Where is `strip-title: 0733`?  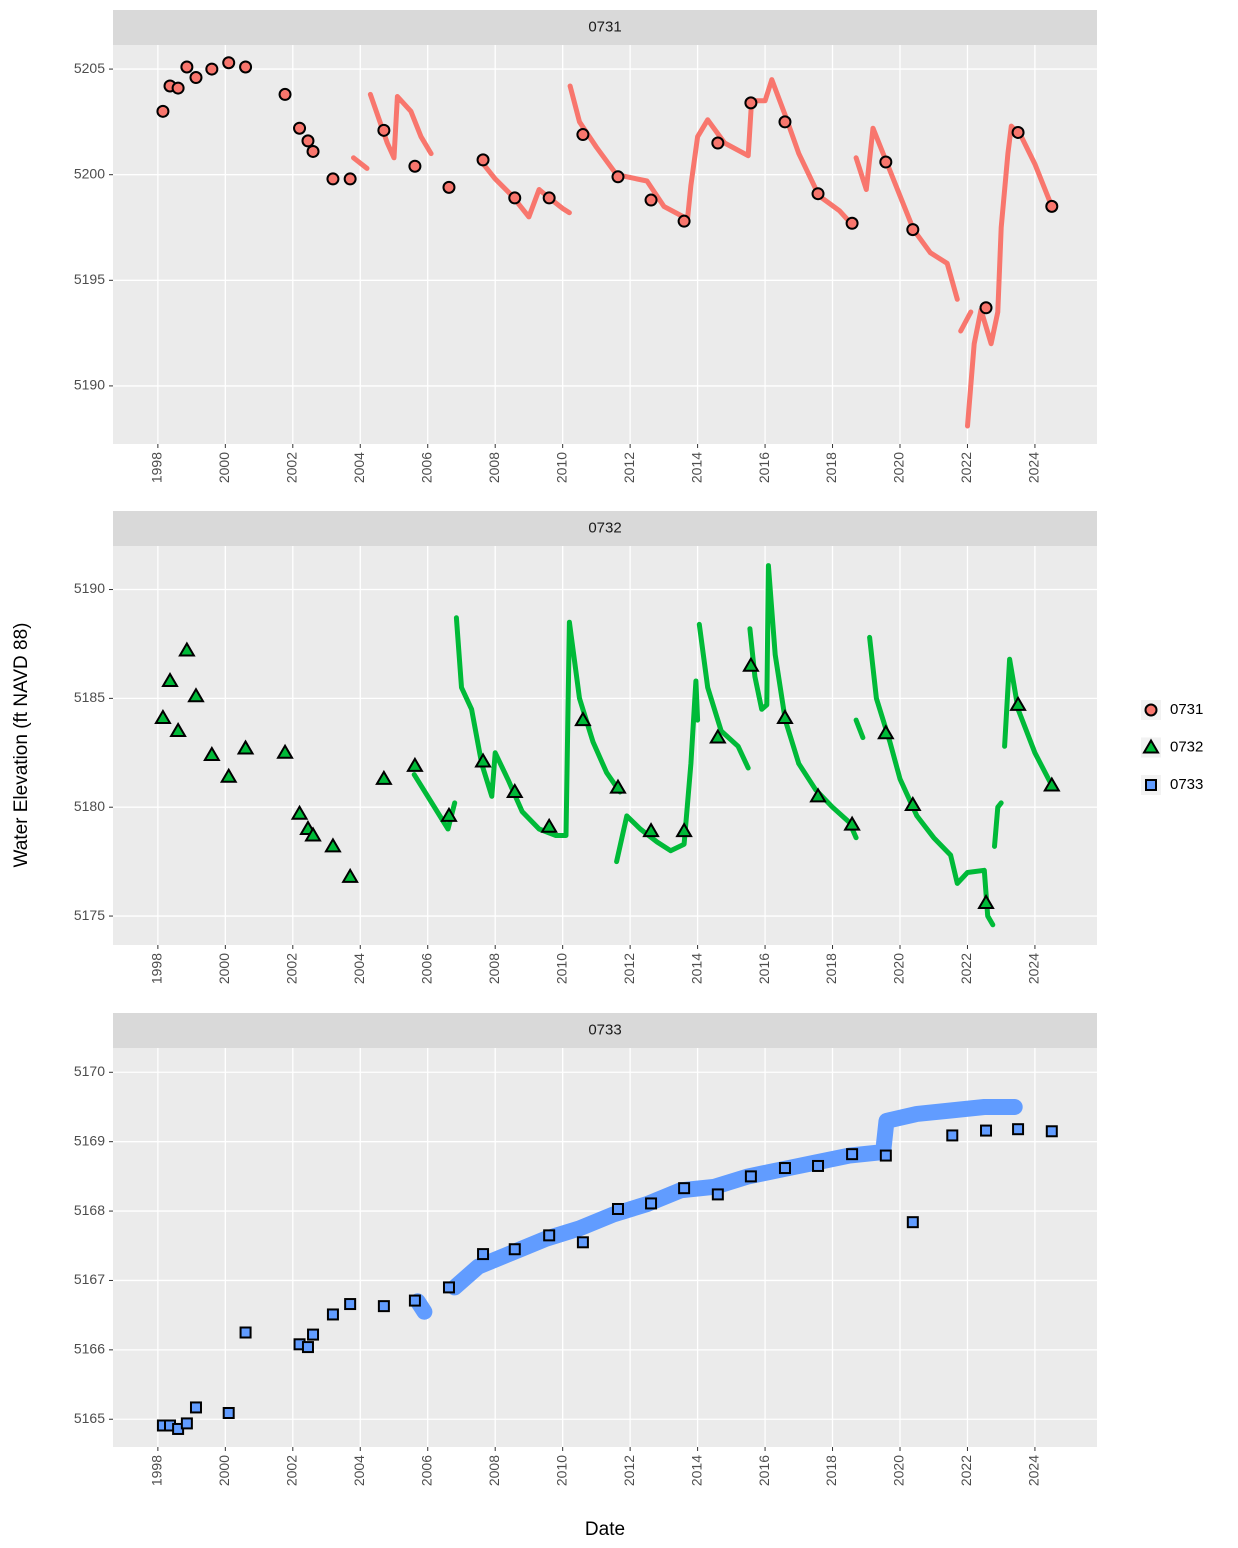 strip-title: 0733 is located at coordinates (604, 1029).